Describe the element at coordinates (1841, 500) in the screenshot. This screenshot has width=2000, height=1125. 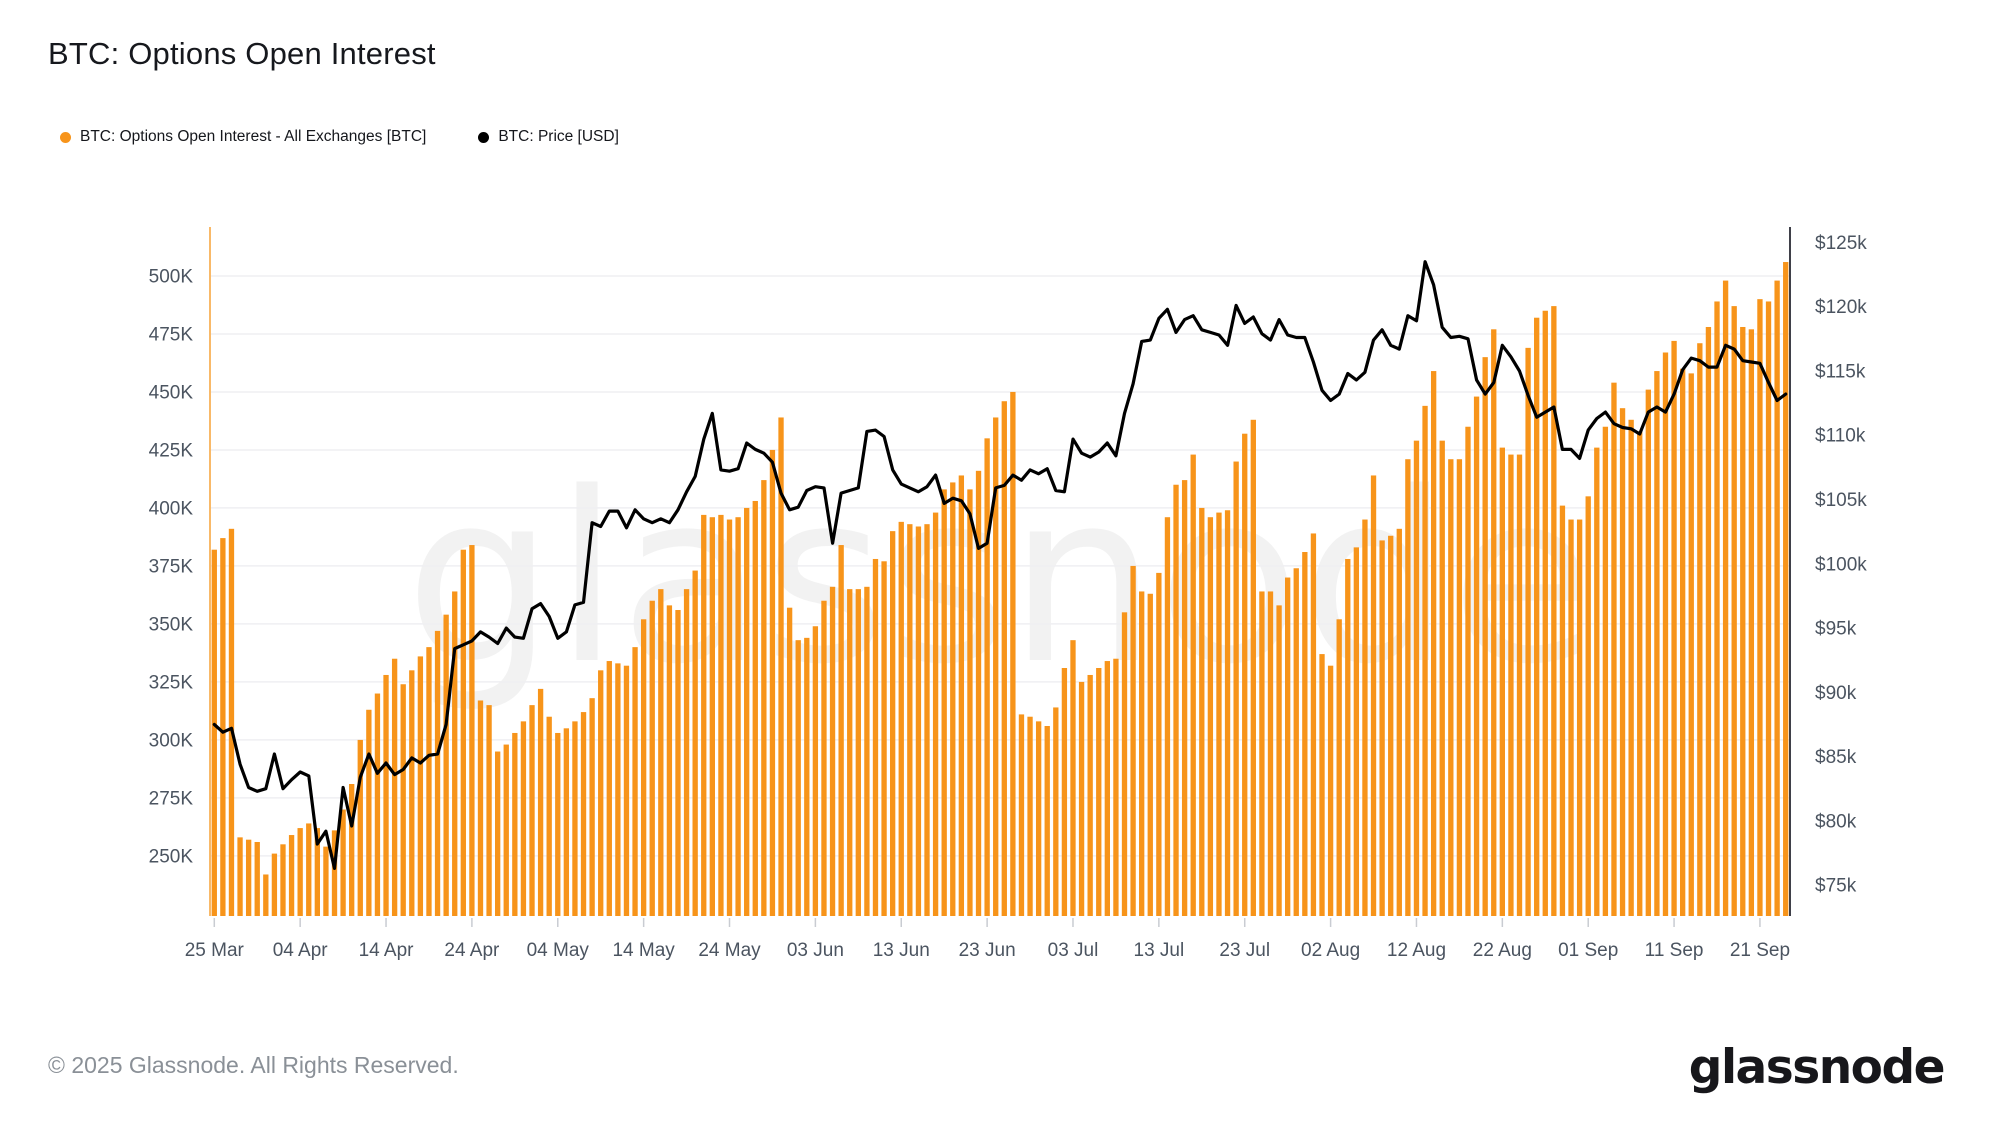
I see `right-axis-tick-label: $105k` at that location.